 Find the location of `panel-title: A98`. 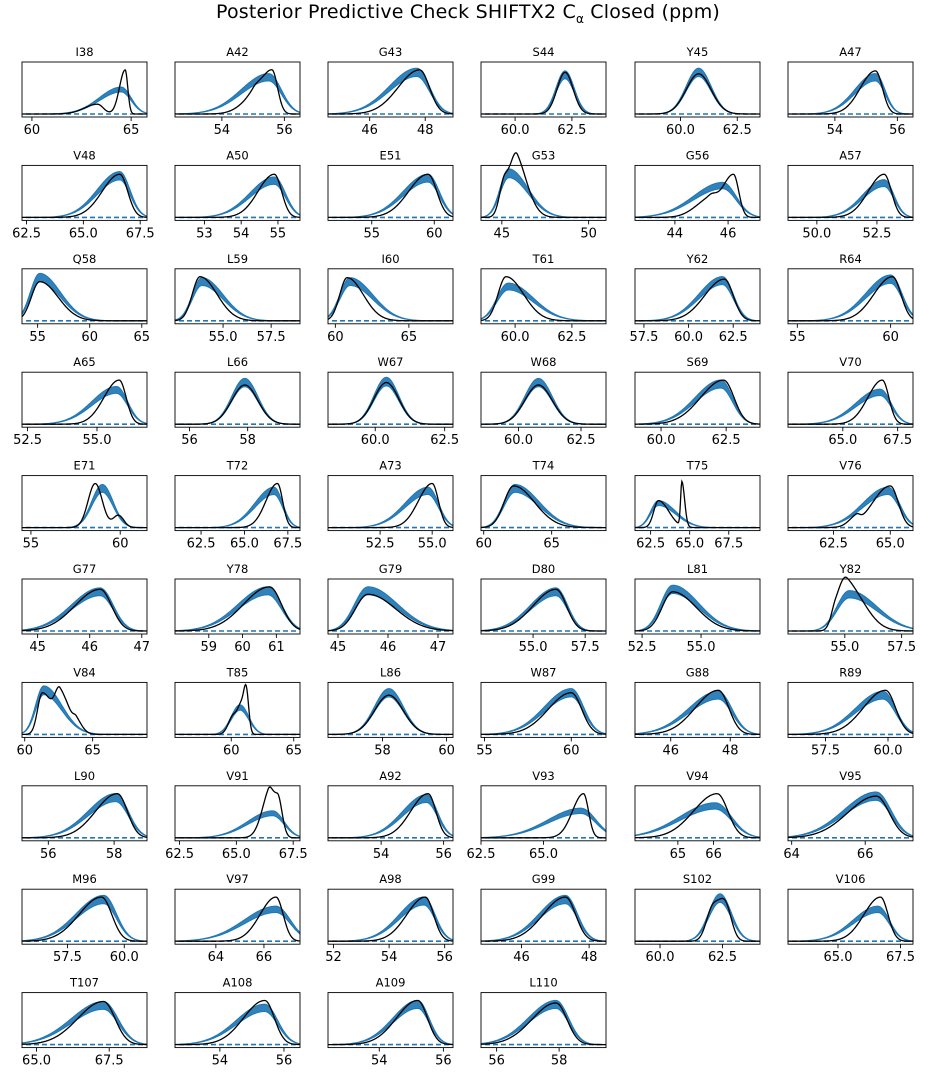

panel-title: A98 is located at coordinates (390, 879).